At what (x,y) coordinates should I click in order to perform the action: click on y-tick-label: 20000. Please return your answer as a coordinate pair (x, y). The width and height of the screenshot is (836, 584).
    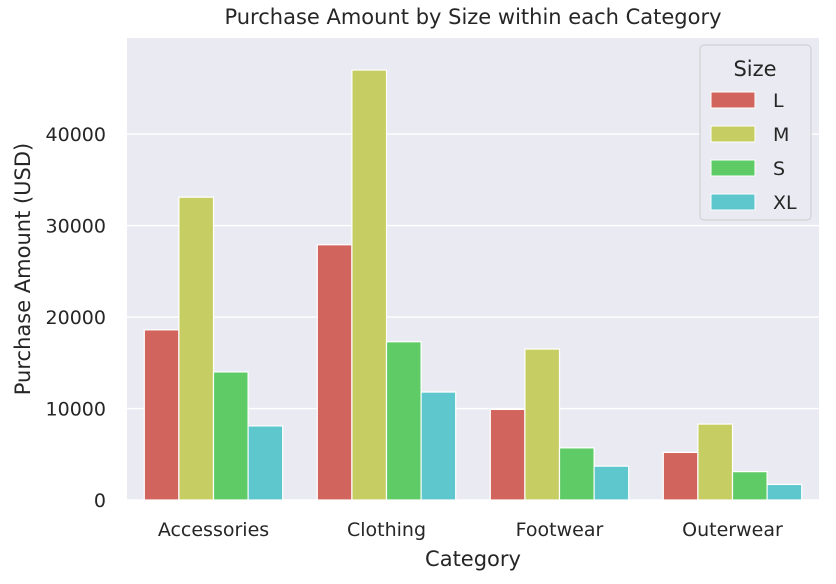
    Looking at the image, I should click on (76, 318).